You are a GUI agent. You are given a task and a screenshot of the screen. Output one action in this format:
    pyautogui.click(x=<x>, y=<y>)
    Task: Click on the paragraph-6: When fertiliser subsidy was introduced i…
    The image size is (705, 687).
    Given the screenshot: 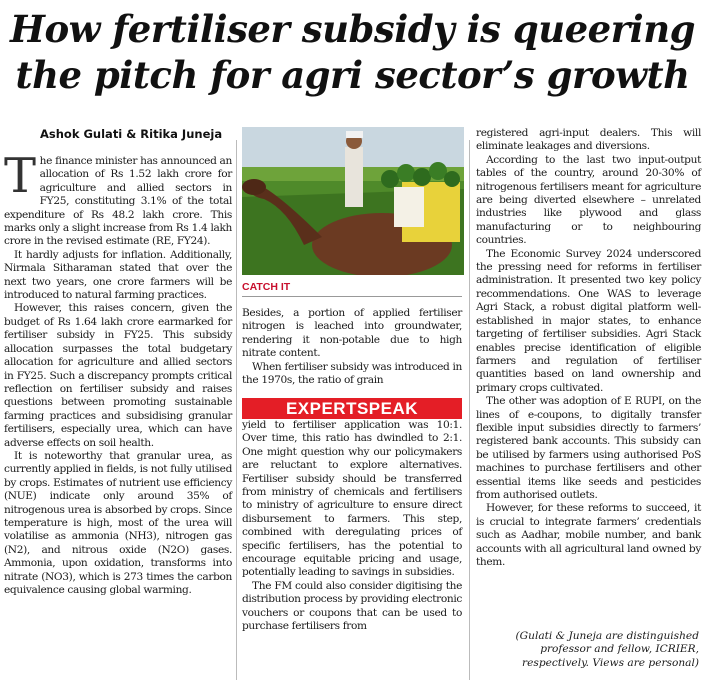 What is the action you would take?
    pyautogui.click(x=352, y=373)
    